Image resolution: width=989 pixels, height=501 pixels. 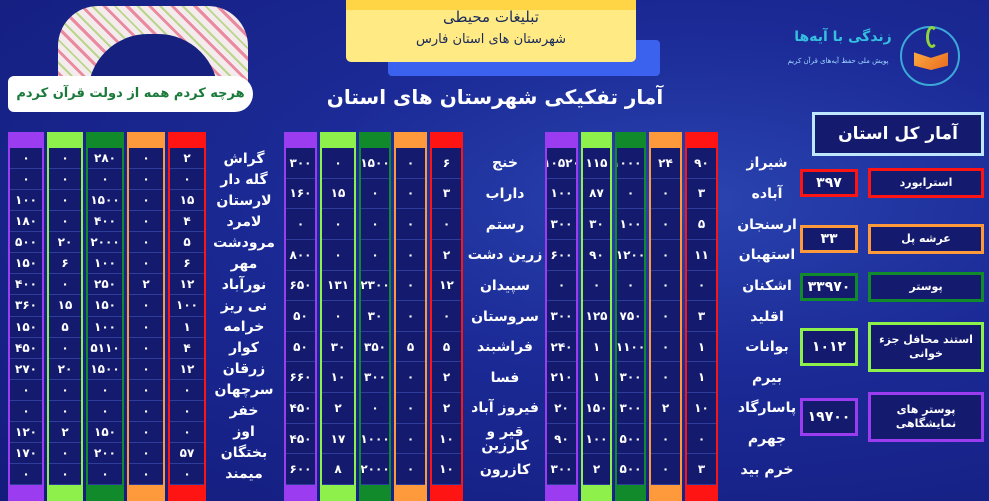 What do you see at coordinates (187, 222) in the screenshot?
I see `table-cell: ۴` at bounding box center [187, 222].